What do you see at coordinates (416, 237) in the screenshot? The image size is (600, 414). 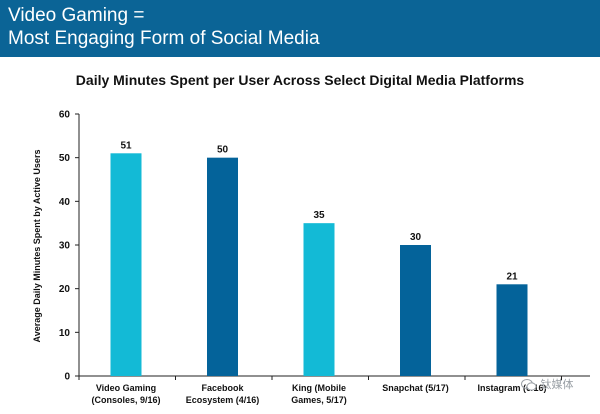 I see `bar-value-label: 30` at bounding box center [416, 237].